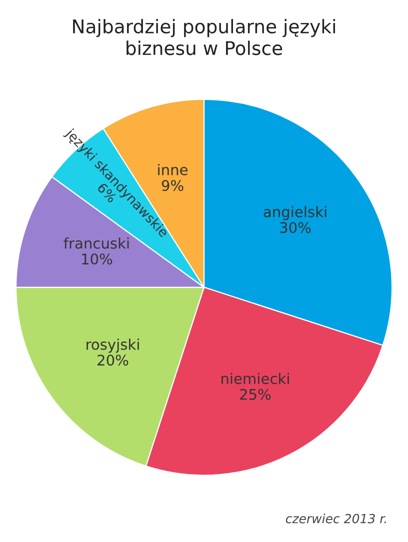 This screenshot has width=408, height=542. I want to click on data-label: 20%, so click(113, 360).